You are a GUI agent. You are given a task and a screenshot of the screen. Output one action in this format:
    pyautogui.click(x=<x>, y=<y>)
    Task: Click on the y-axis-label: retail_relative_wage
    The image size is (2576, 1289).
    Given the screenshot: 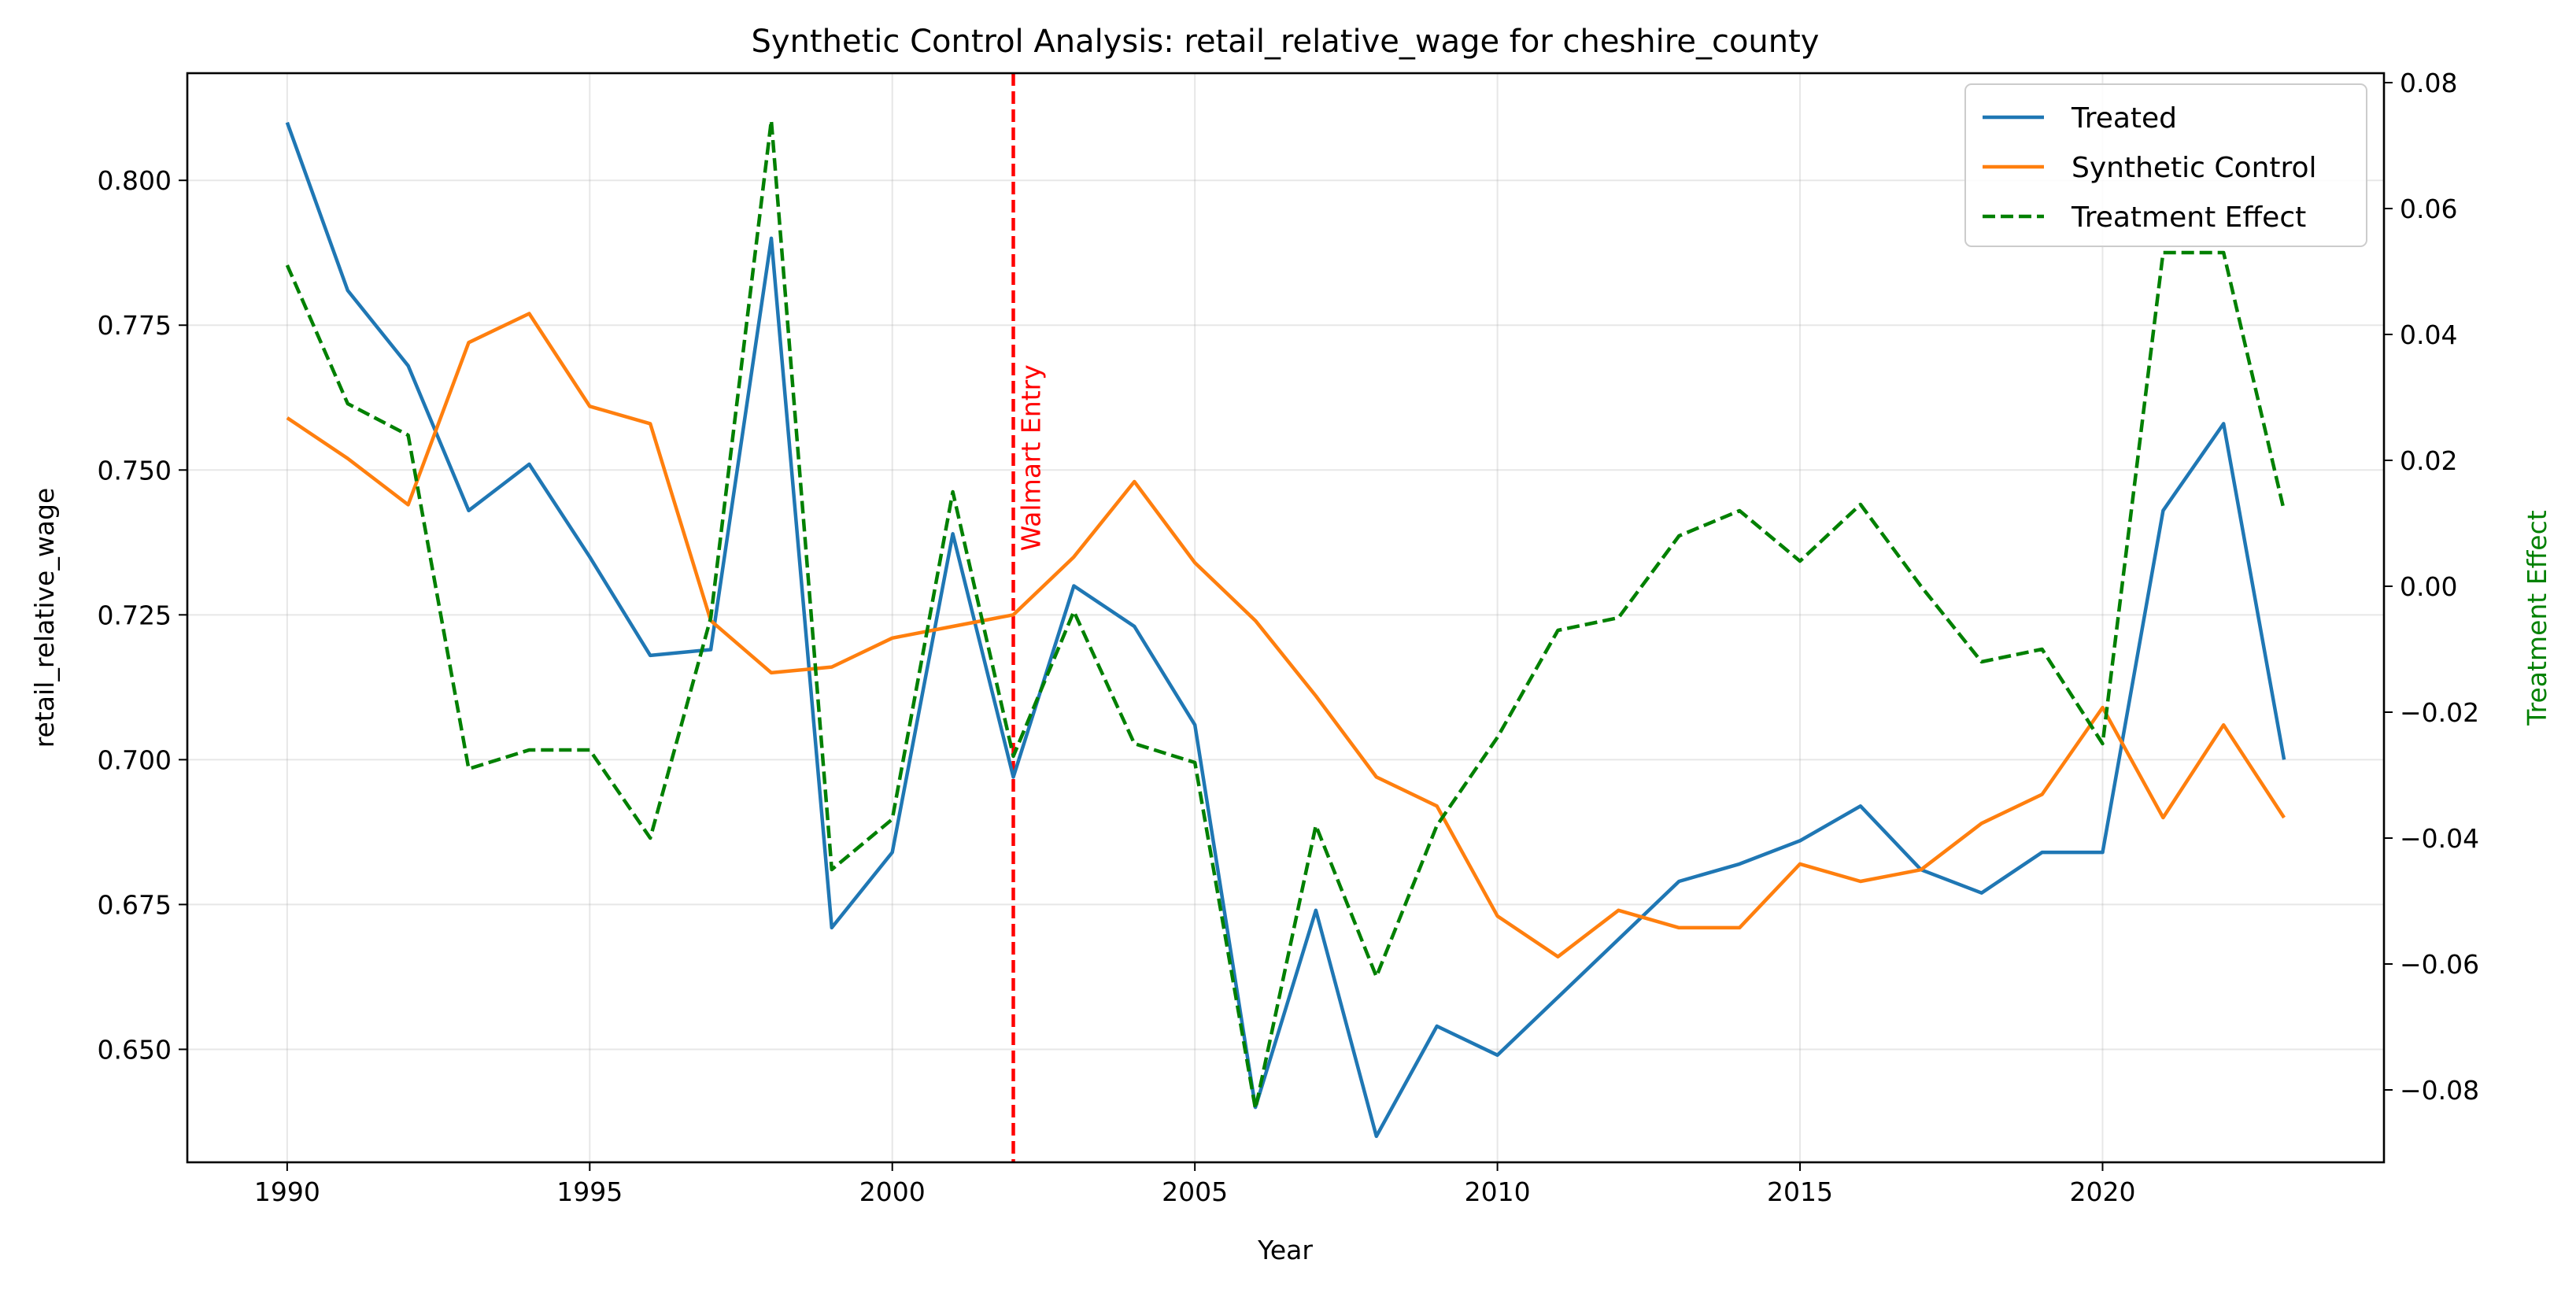 What is the action you would take?
    pyautogui.click(x=44, y=618)
    